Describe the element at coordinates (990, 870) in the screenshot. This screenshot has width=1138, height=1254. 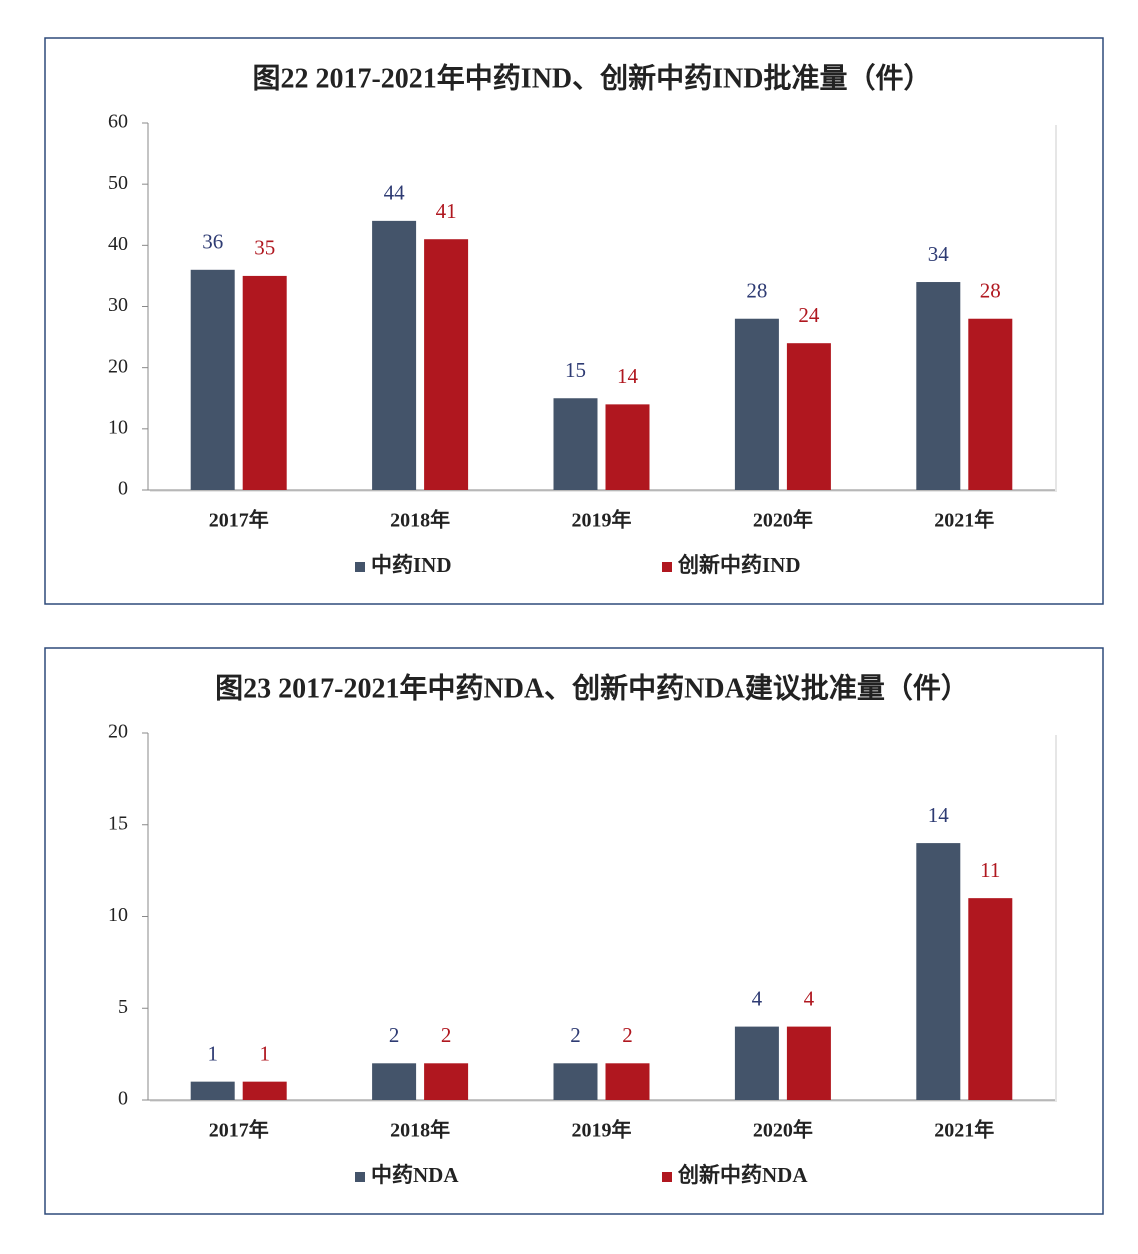
I see `value-label: 11` at that location.